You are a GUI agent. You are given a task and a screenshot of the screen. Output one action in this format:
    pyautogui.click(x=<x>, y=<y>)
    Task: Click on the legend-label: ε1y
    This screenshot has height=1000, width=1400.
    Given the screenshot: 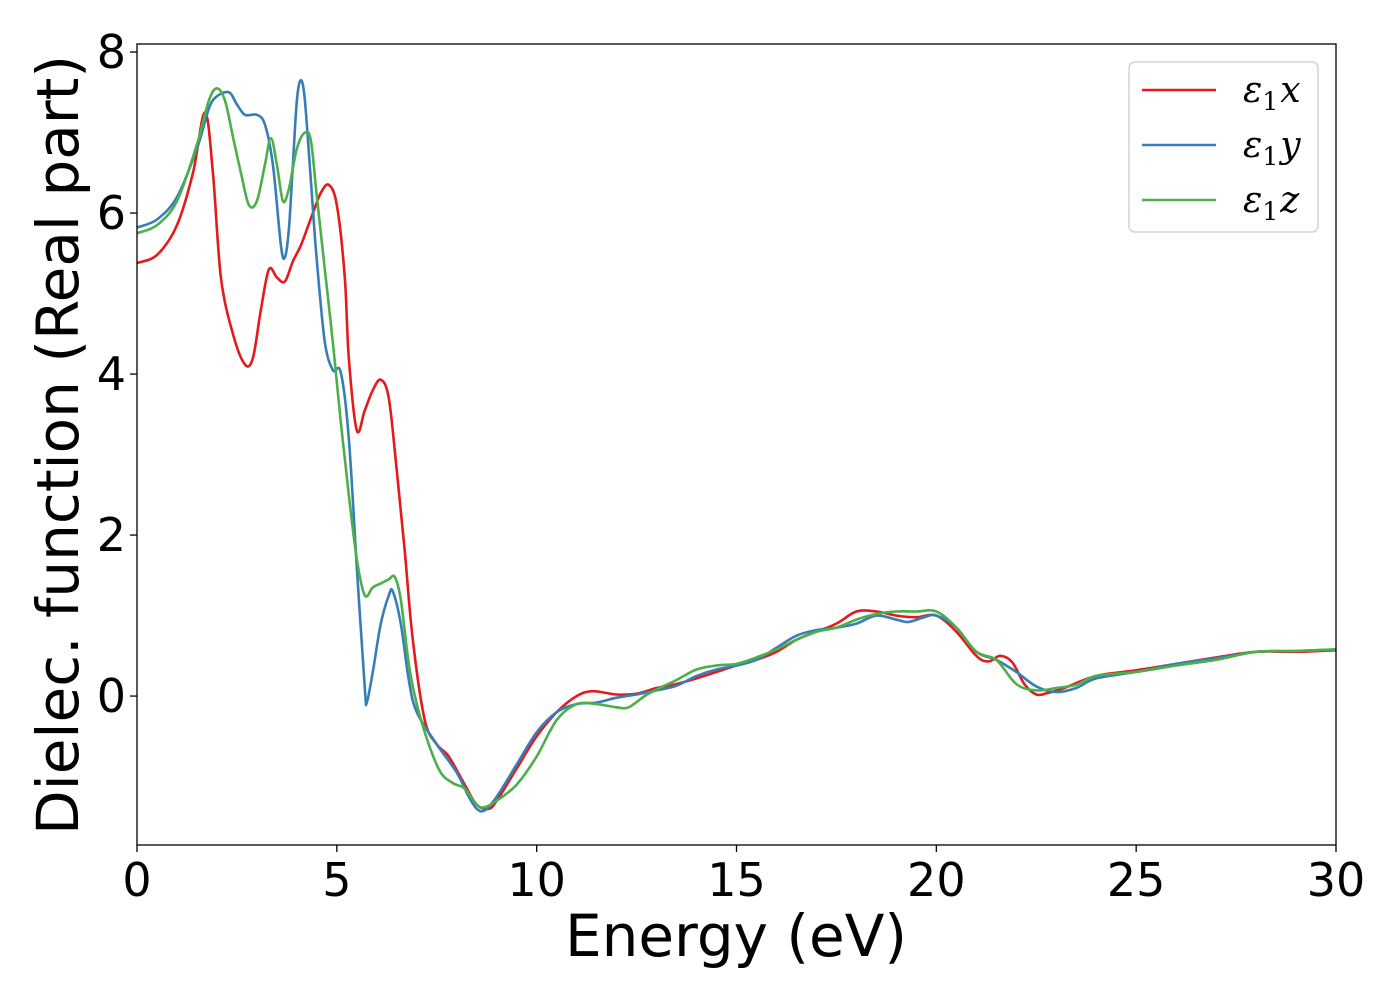 What is the action you would take?
    pyautogui.click(x=1272, y=148)
    